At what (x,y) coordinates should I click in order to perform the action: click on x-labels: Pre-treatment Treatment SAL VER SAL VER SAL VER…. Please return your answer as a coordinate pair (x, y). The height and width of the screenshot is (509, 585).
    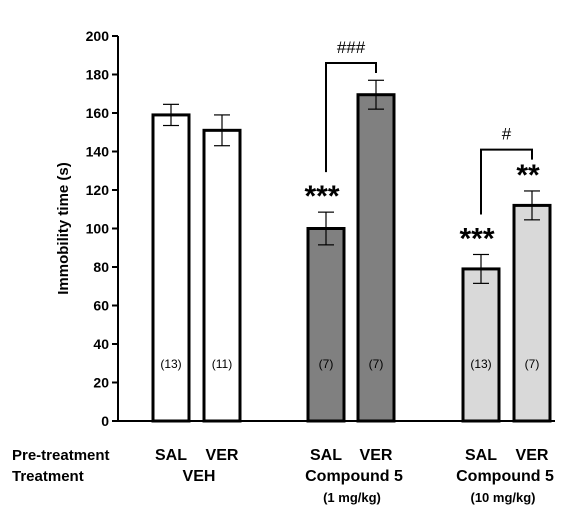
    Looking at the image, I should click on (283, 476).